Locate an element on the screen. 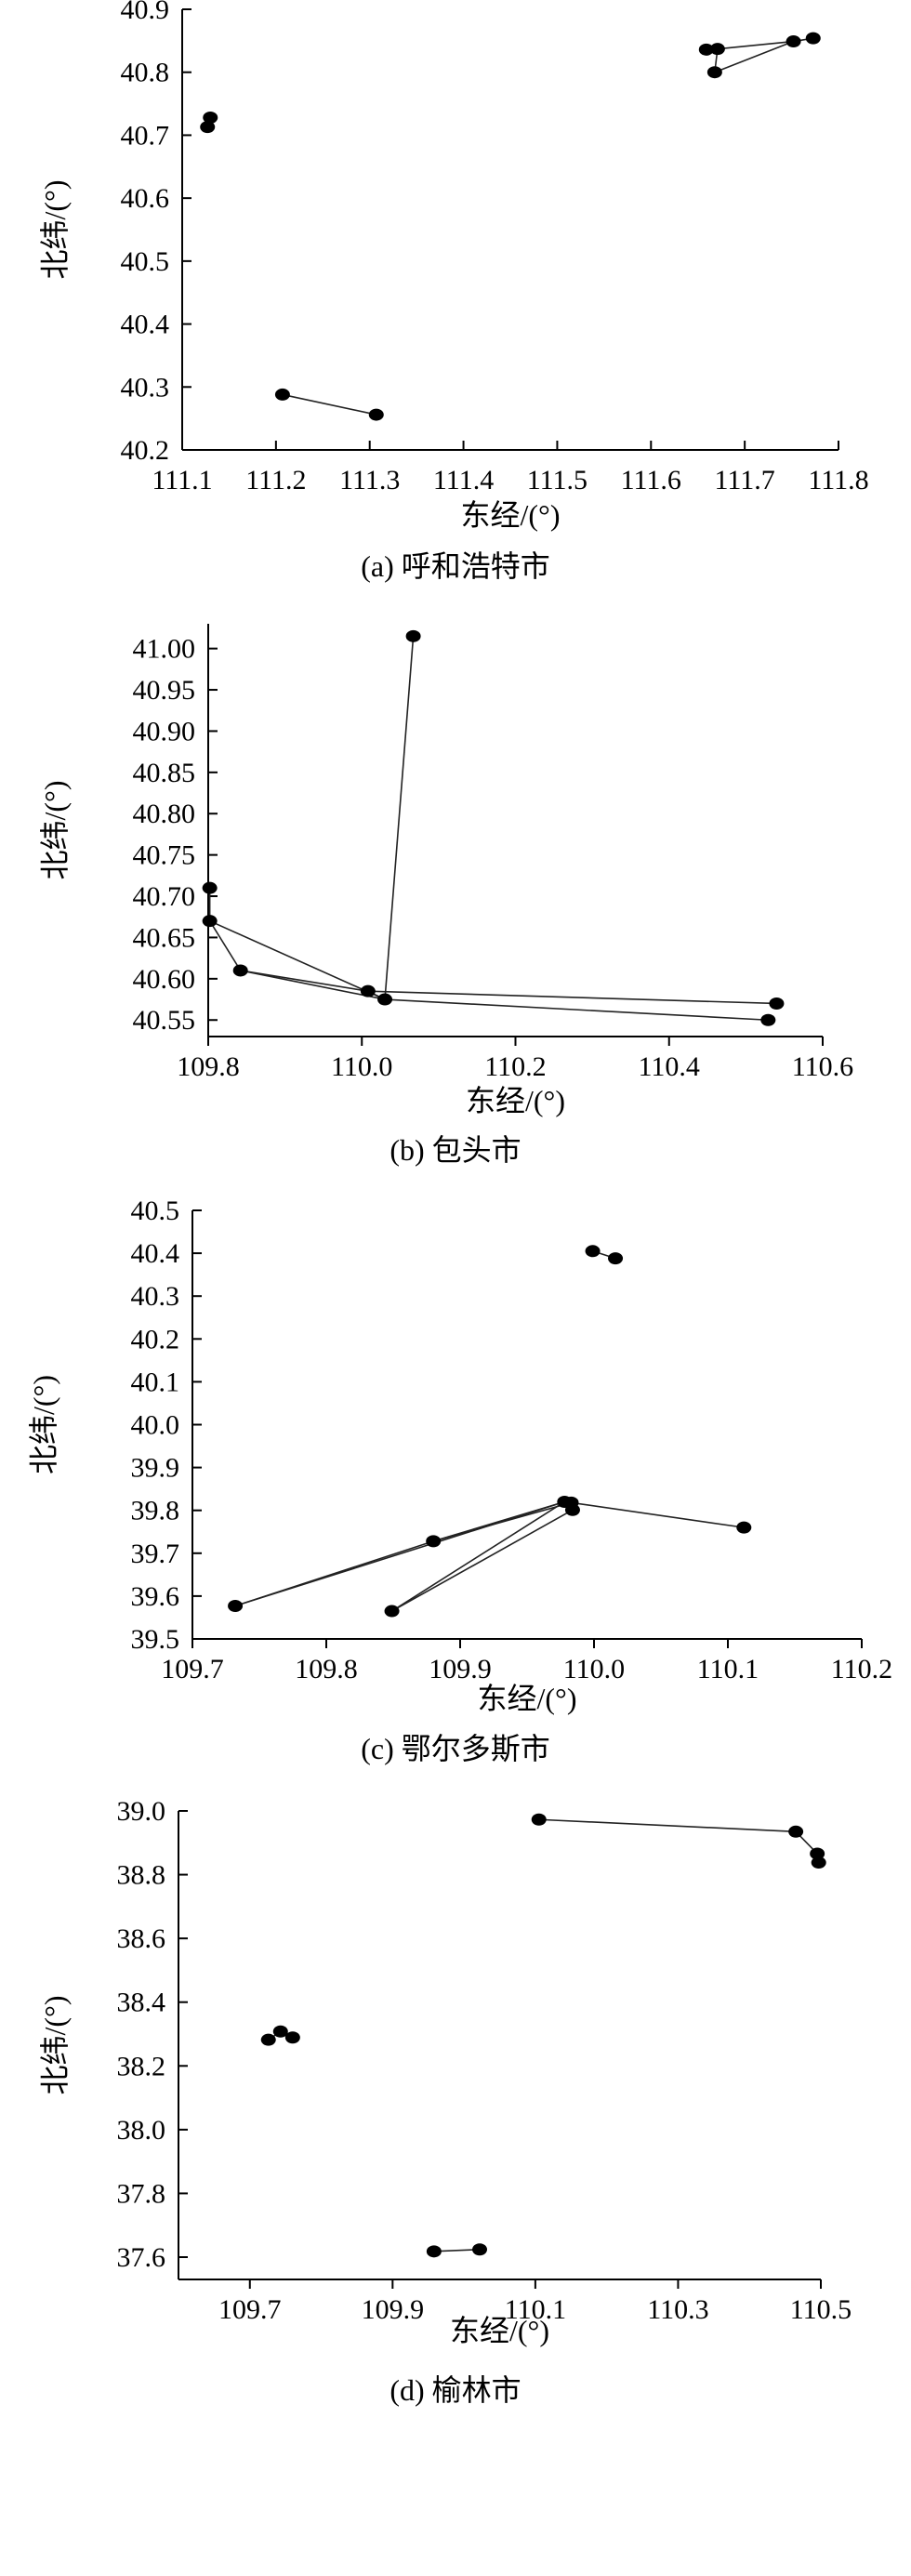 The height and width of the screenshot is (2576, 911). x-tick-label: 110.6 is located at coordinates (823, 1066).